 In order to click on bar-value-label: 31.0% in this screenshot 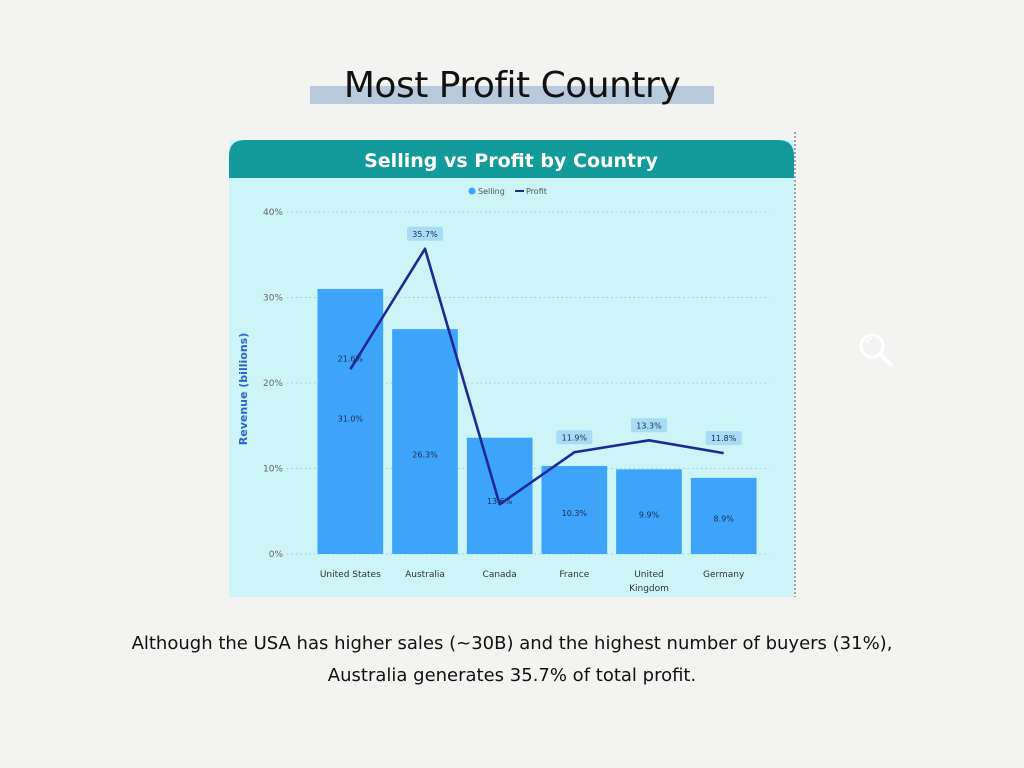, I will do `click(351, 418)`.